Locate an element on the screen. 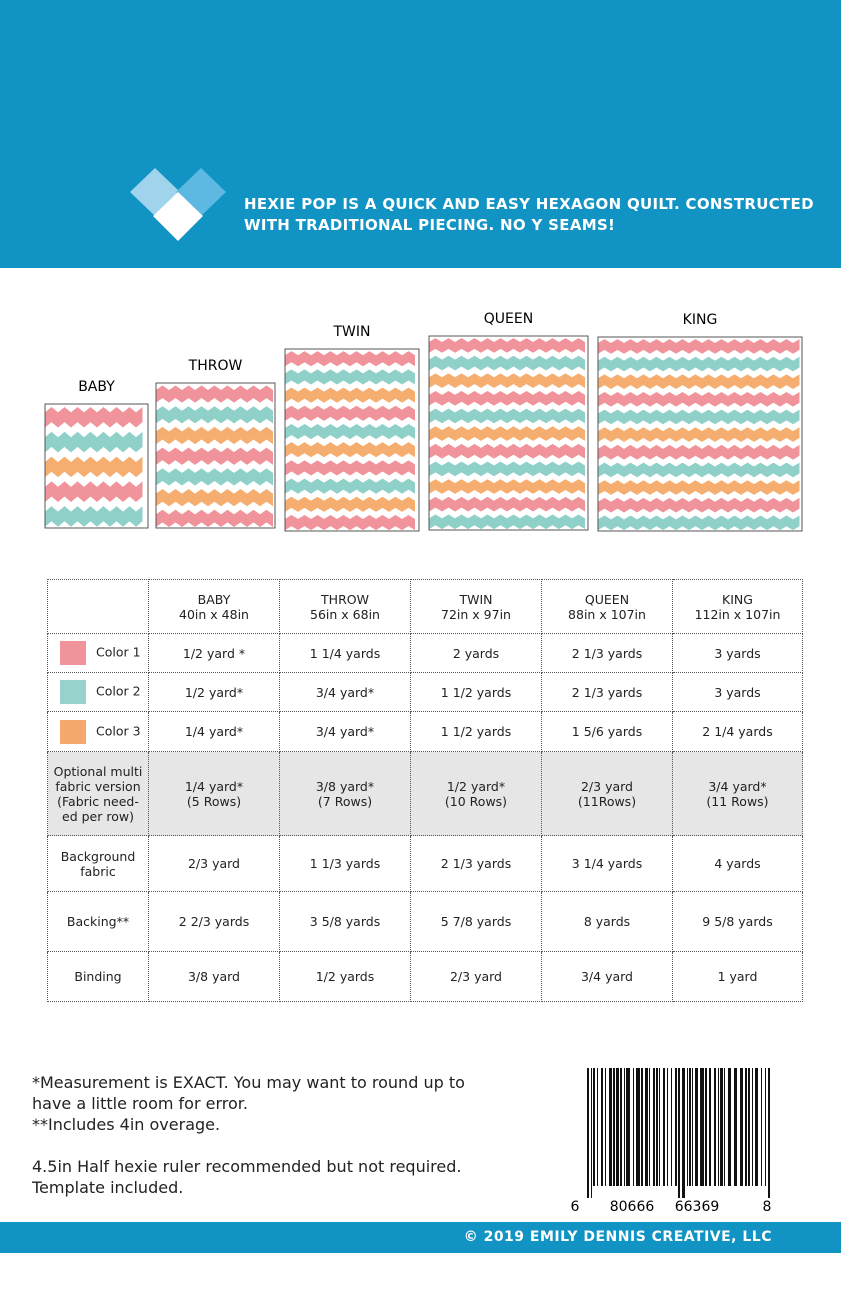 The width and height of the screenshot is (841, 1300). row-label: Backing** is located at coordinates (98, 921).